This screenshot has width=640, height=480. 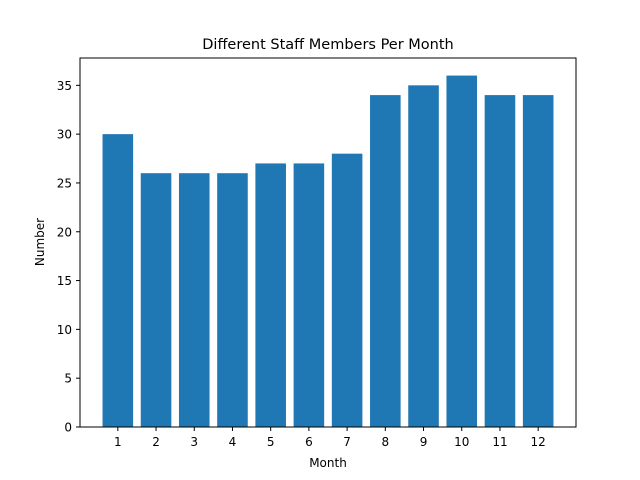 I want to click on x-tick-label: 7, so click(x=347, y=442).